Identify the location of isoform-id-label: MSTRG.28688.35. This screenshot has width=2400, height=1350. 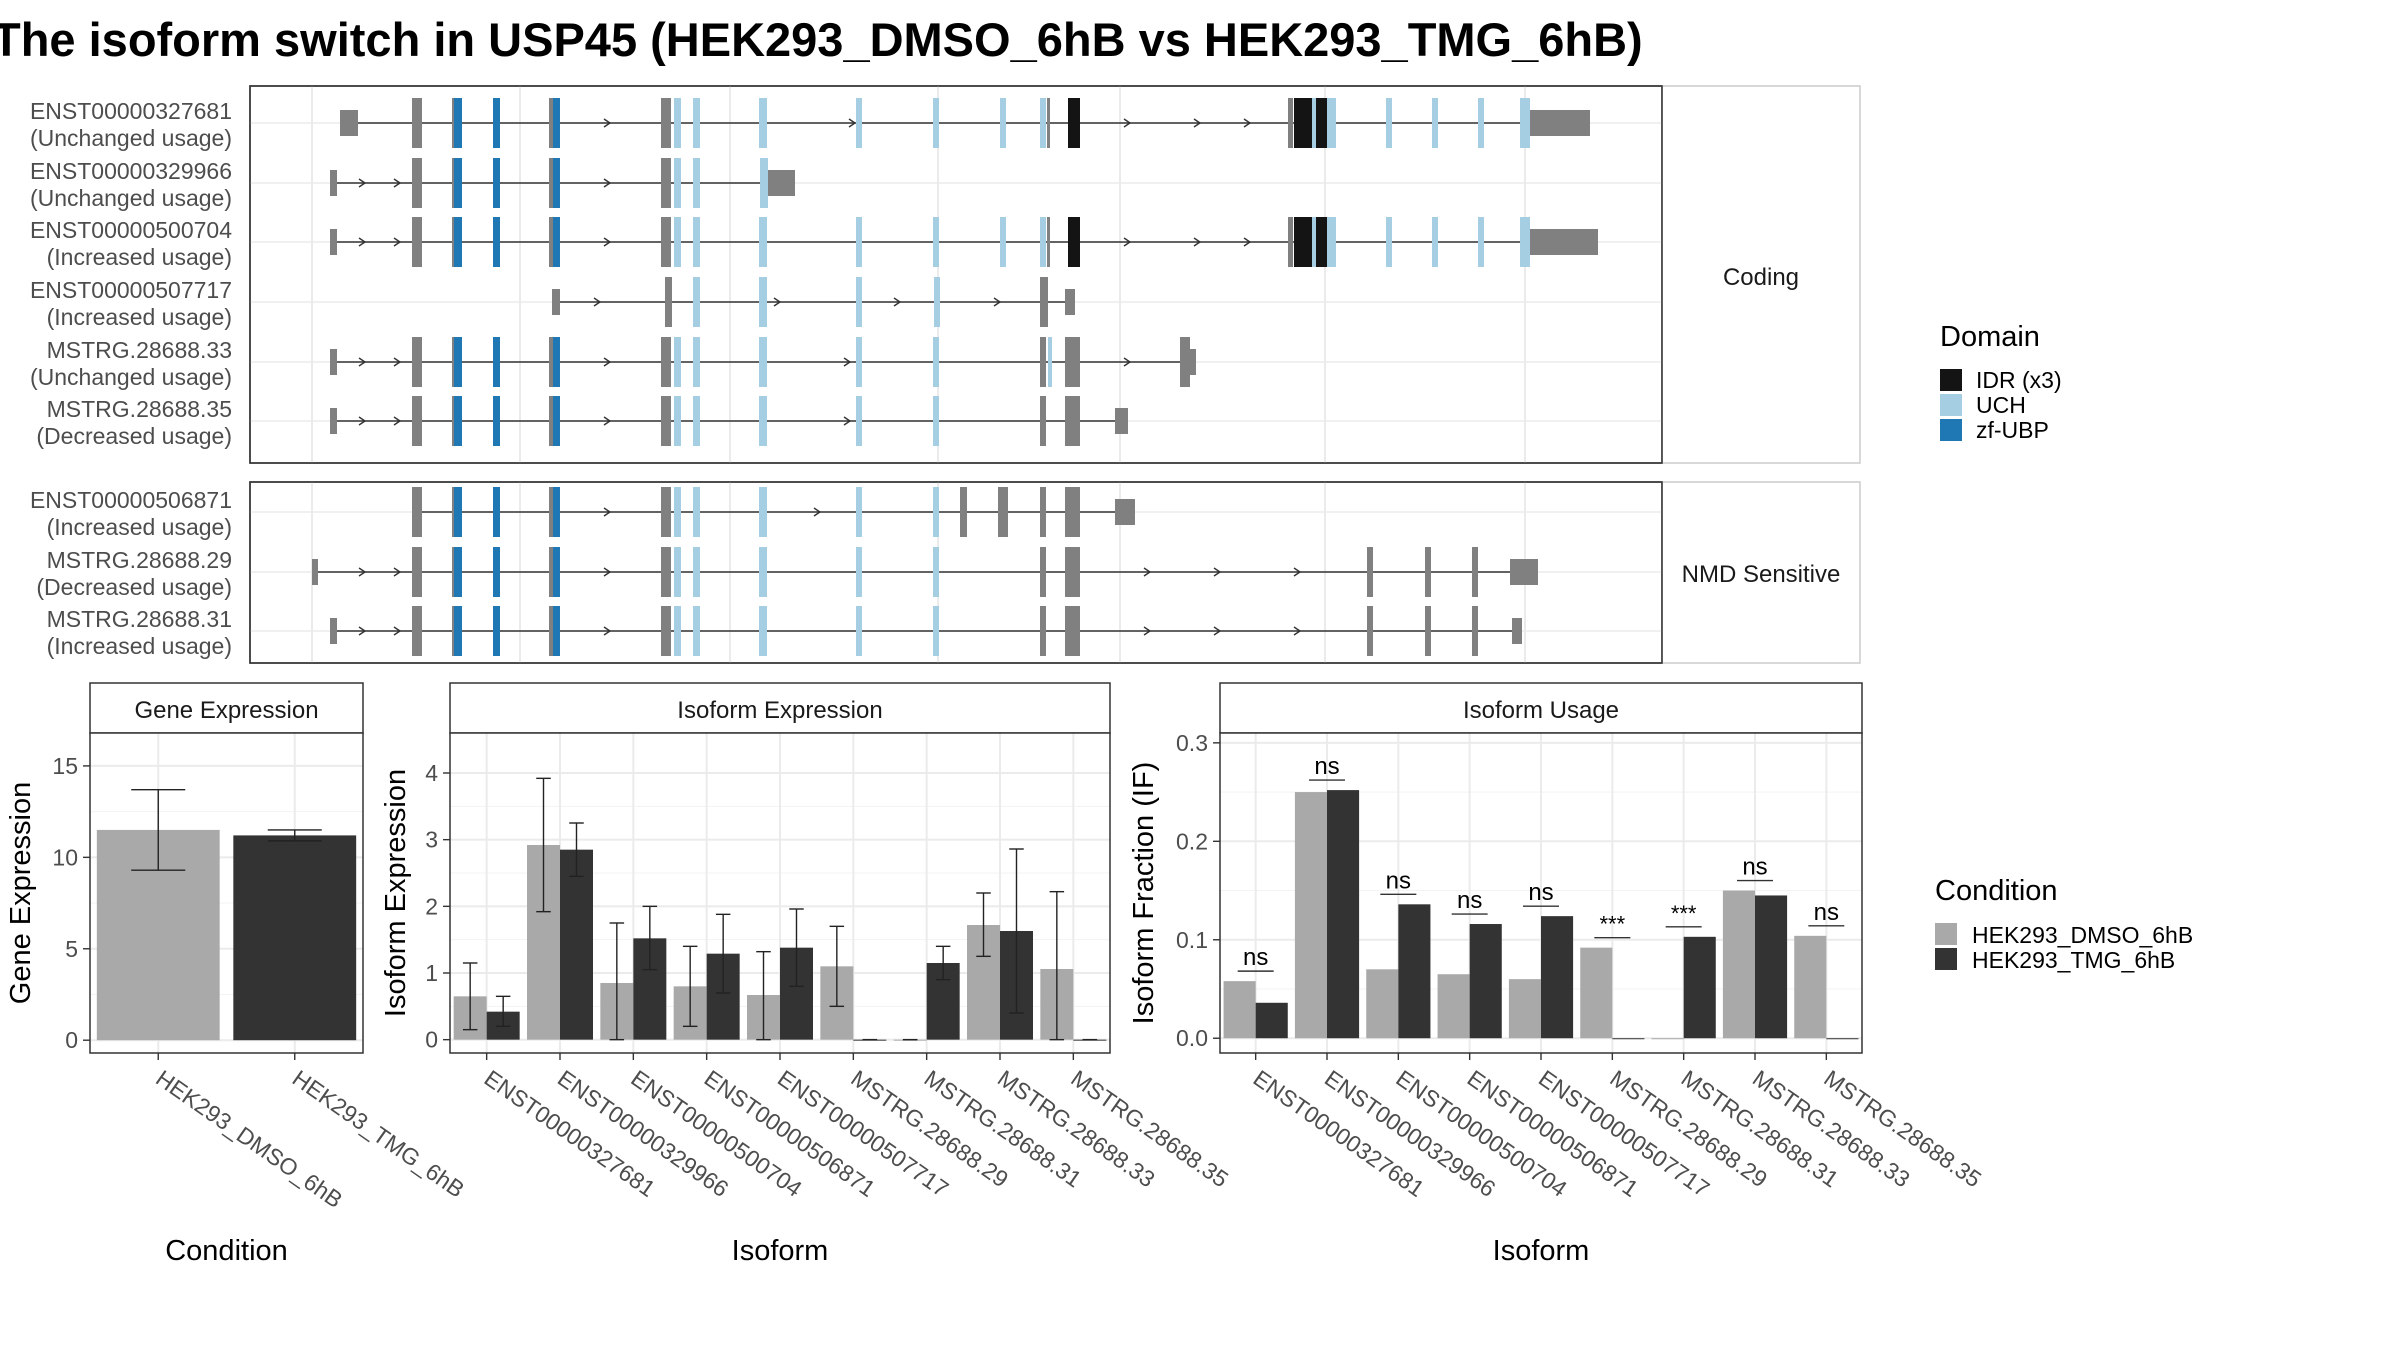
(139, 409).